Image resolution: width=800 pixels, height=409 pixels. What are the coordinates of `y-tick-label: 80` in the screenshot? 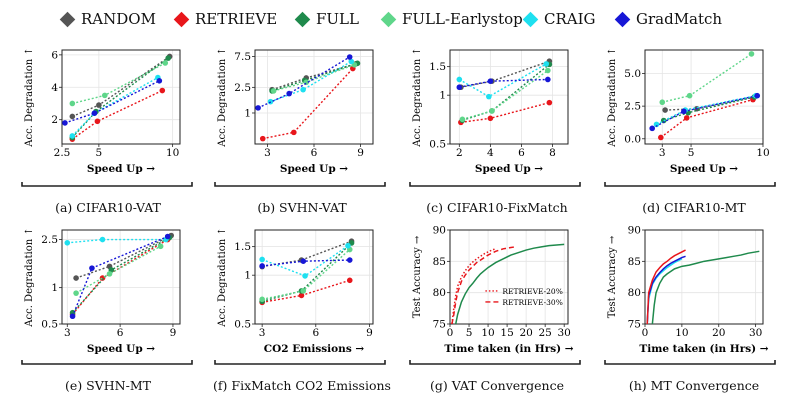 It's located at (634, 293).